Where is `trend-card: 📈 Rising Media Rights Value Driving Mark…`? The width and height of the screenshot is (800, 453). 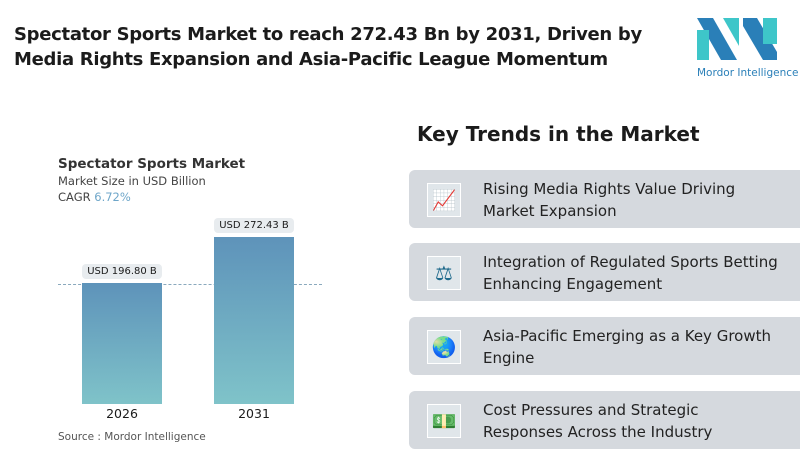 trend-card: 📈 Rising Media Rights Value Driving Mark… is located at coordinates (604, 199).